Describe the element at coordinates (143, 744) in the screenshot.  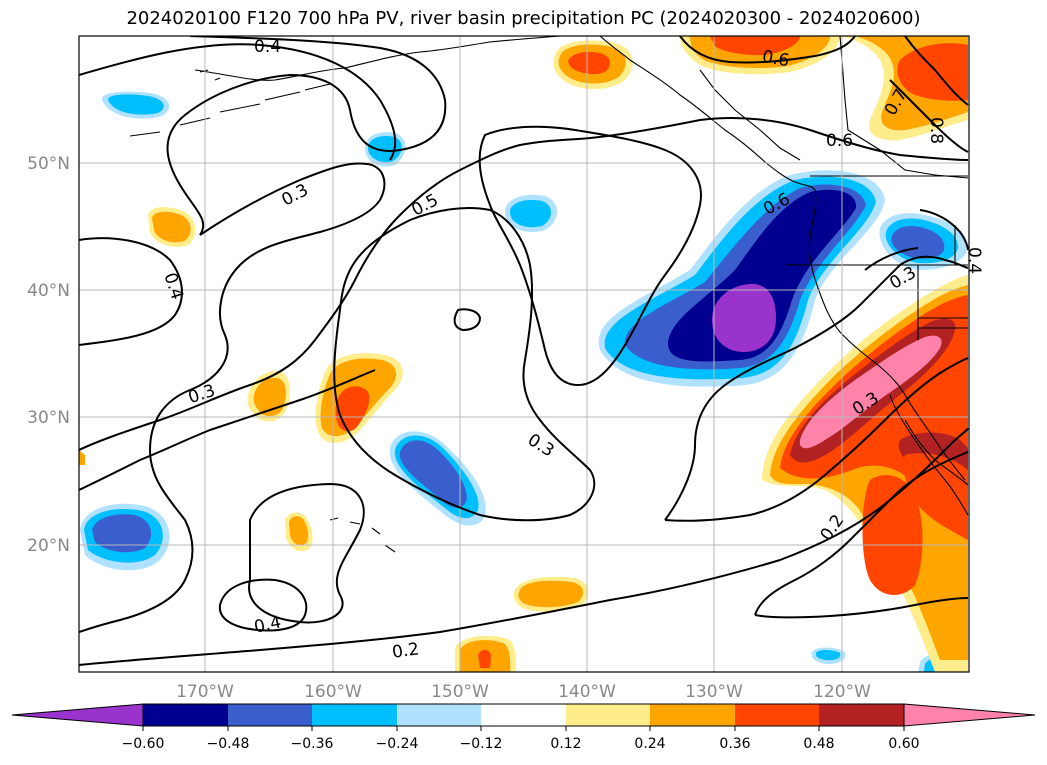
I see `colorbar-tick-label: −0.60` at that location.